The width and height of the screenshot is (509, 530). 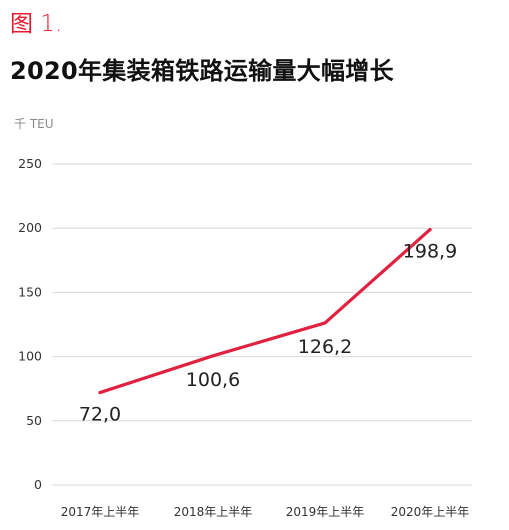 I want to click on y-axis-ticks: 0 50 100 150 200 250, so click(x=30, y=324).